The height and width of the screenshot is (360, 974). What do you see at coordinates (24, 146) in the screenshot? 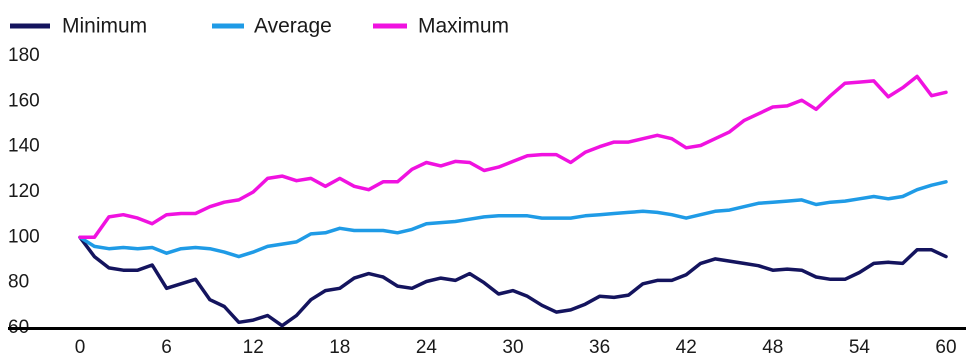
I see `y-tick-label: 140` at bounding box center [24, 146].